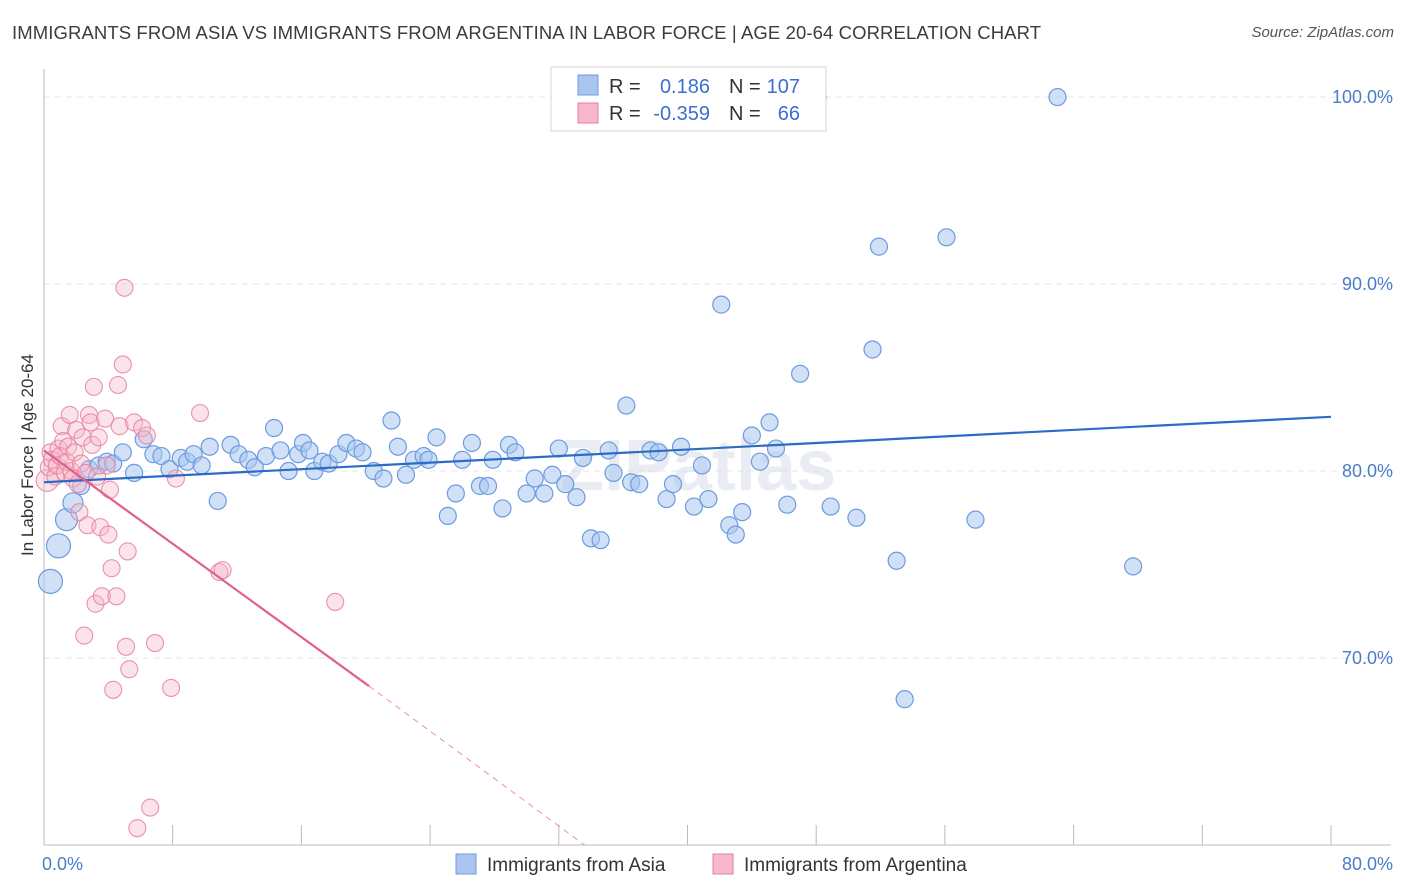 This screenshot has height=892, width=1406. Describe the element at coordinates (688, 99) in the screenshot. I see `correlation-legend: R = 0.186 N = 107 R = -0.359 N = 66` at that location.